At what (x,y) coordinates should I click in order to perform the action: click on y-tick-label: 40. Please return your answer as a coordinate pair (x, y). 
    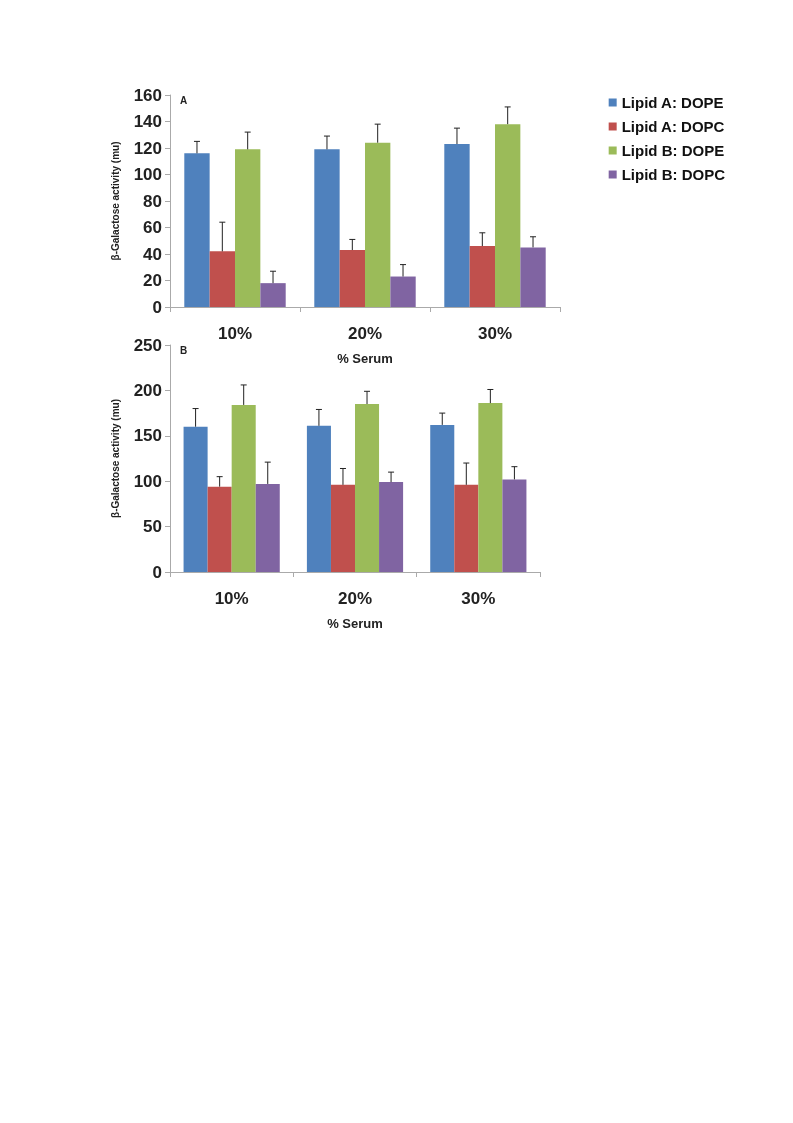
    Looking at the image, I should click on (152, 254).